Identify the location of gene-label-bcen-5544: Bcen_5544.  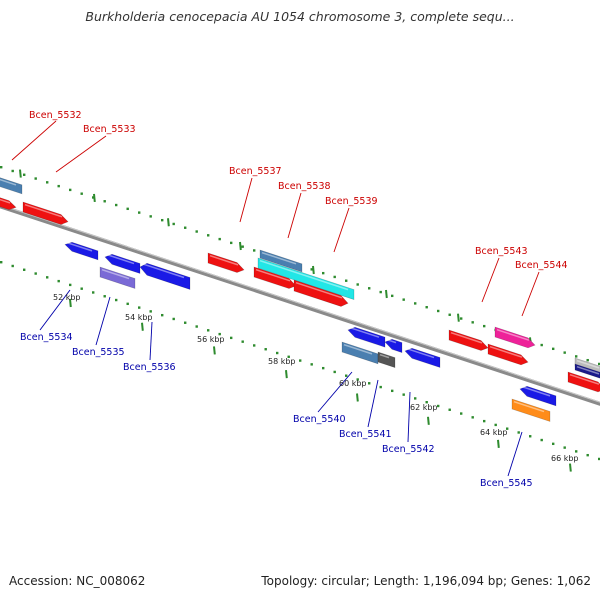
(541, 265).